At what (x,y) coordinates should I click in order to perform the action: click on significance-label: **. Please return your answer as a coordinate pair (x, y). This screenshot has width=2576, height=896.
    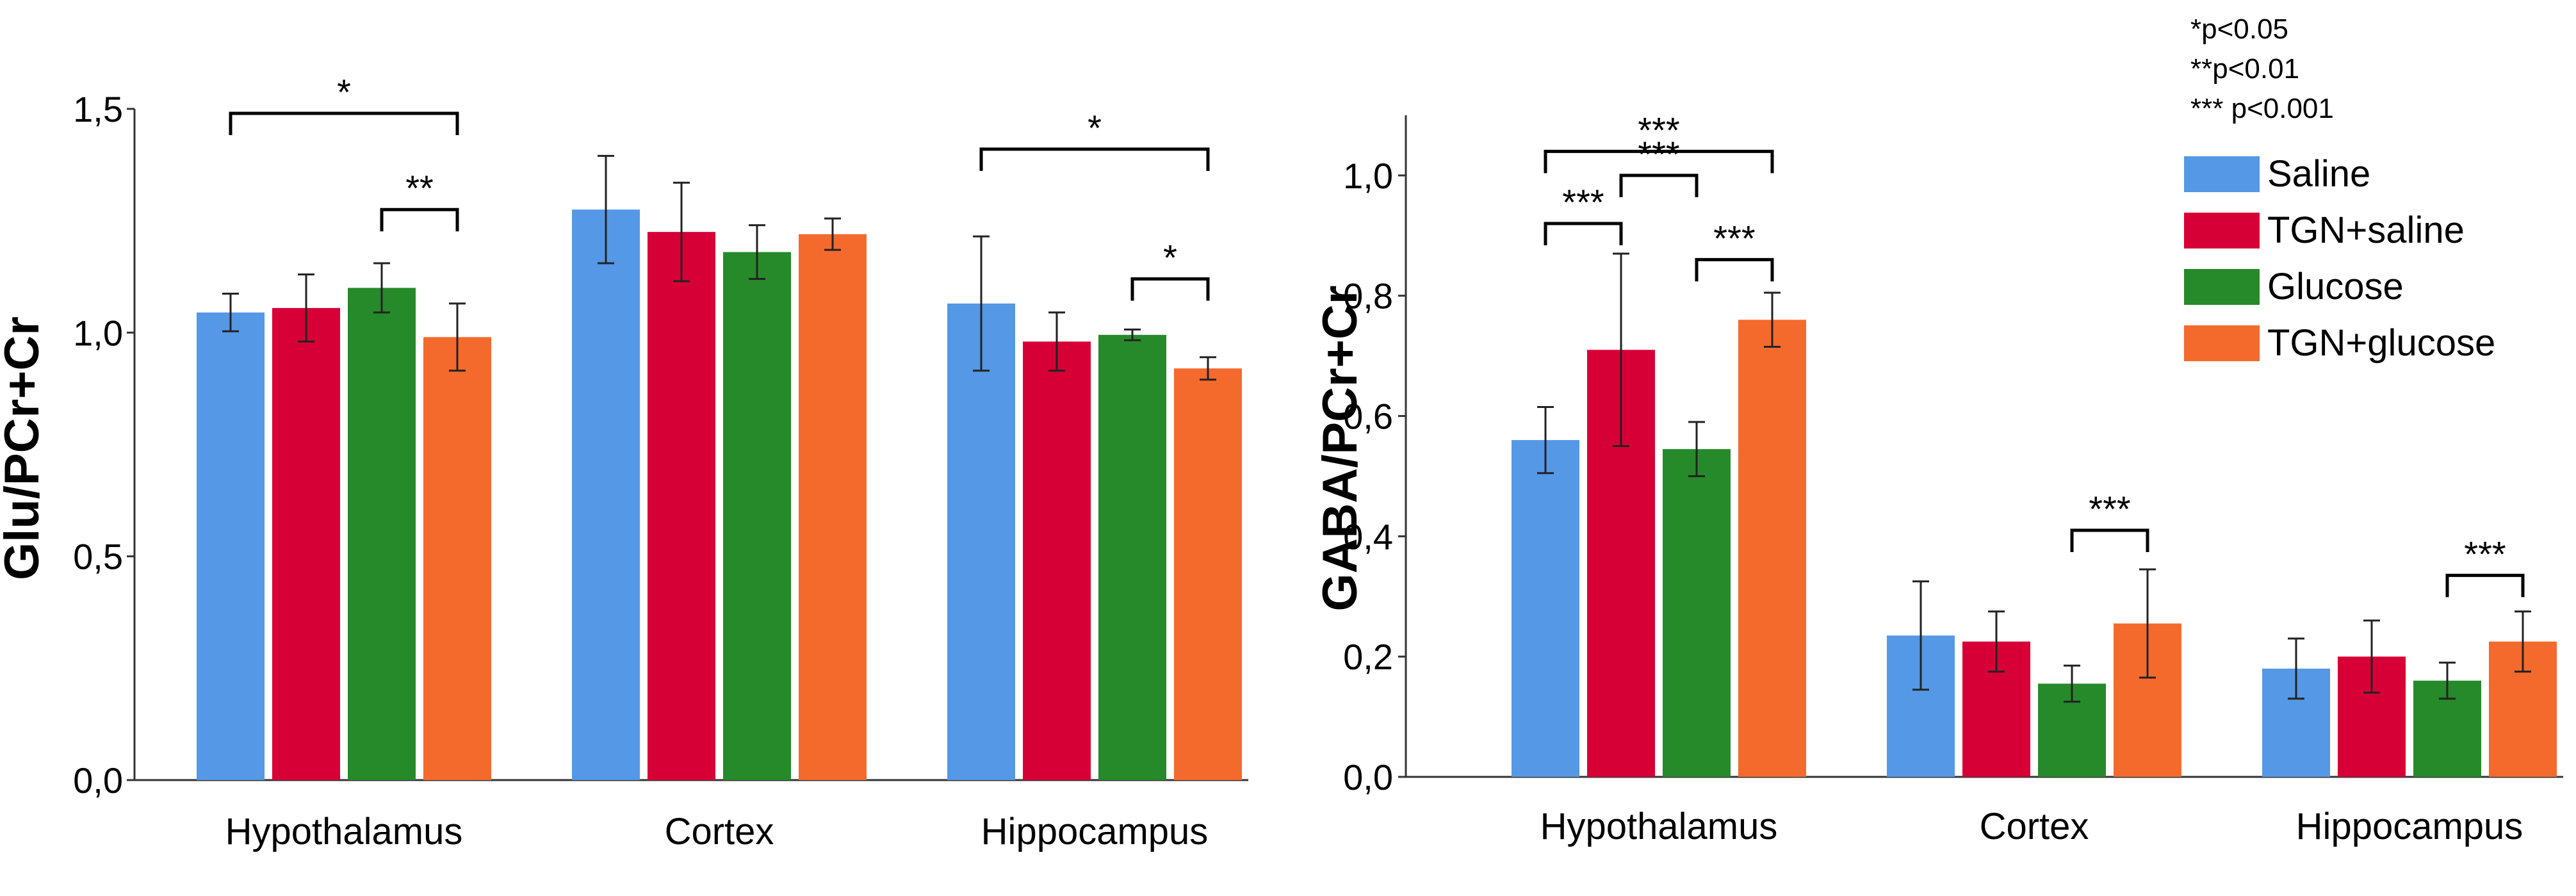
    Looking at the image, I should click on (419, 188).